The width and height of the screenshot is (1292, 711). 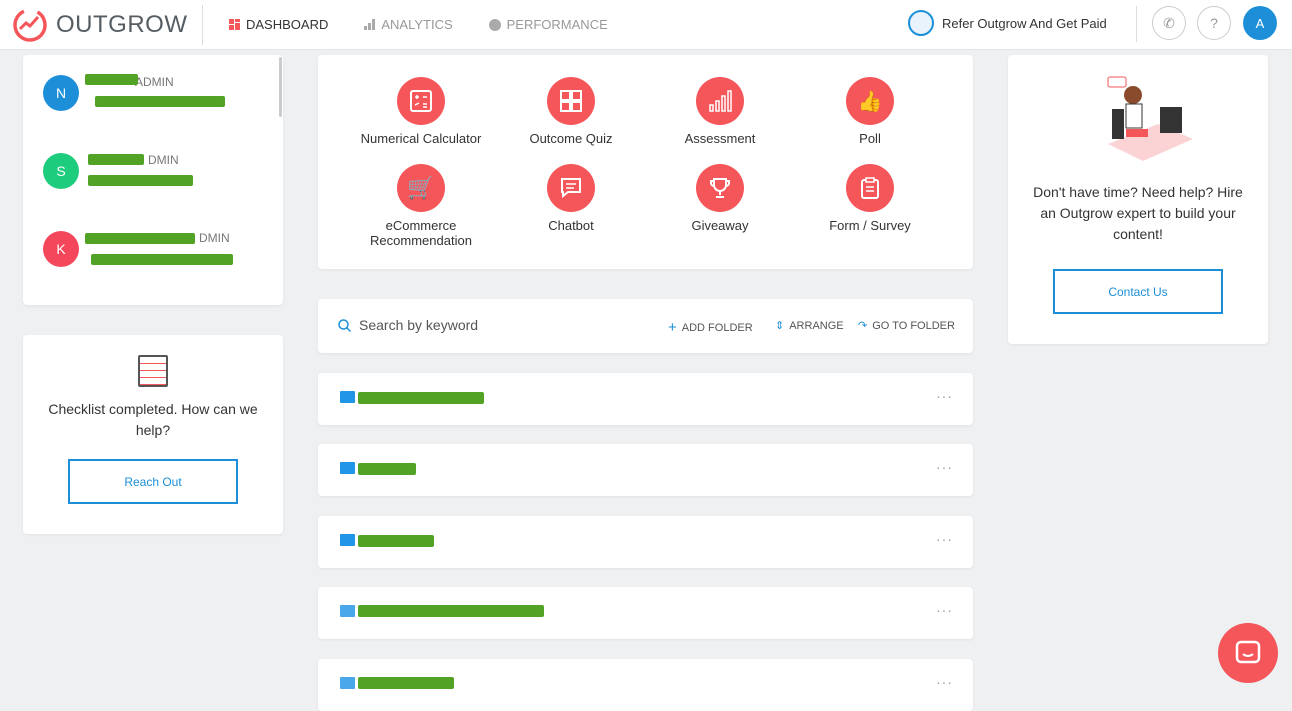 I want to click on user-avatar: S, so click(x=61, y=171).